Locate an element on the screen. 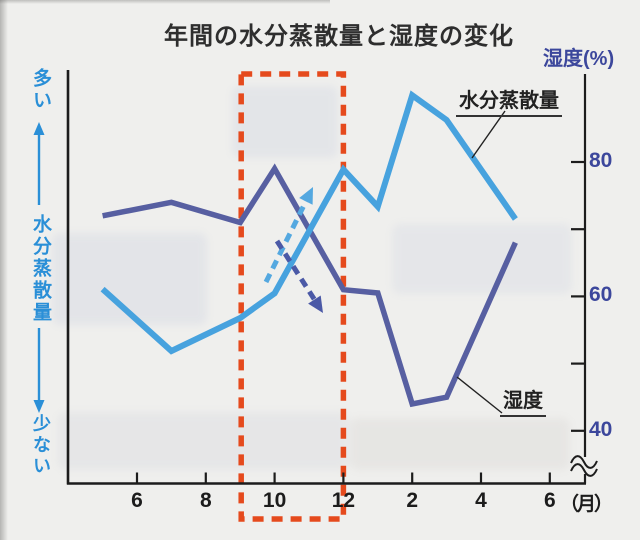  axis-break-icon is located at coordinates (584, 462).